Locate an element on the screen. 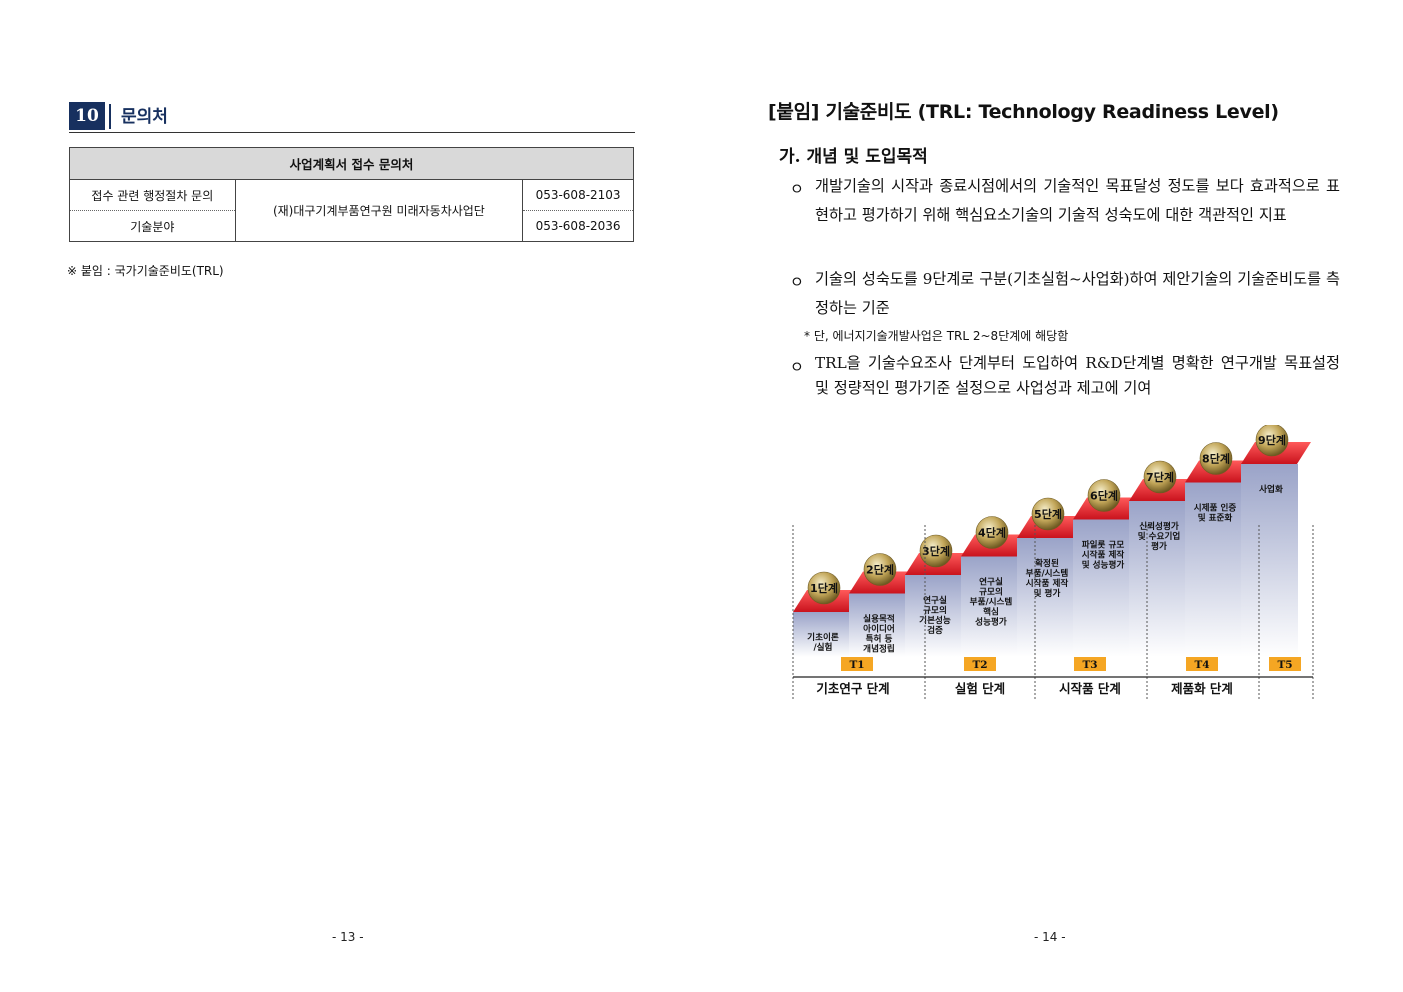  step-label: 8단계 is located at coordinates (1216, 459).